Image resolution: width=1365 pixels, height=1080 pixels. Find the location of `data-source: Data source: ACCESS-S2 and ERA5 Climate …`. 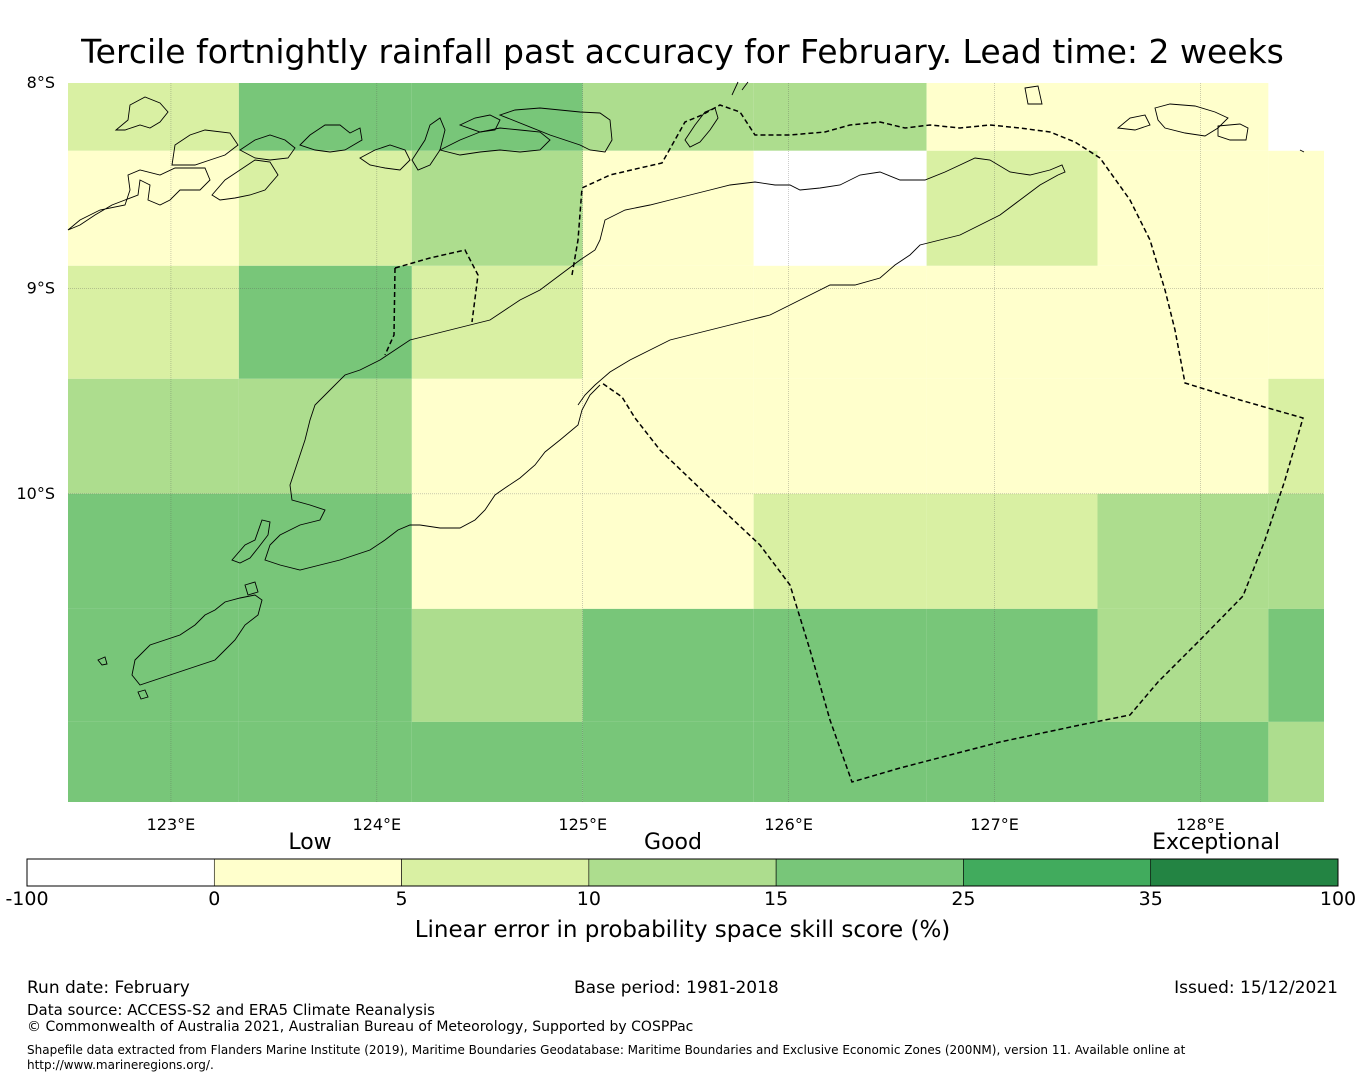

data-source: Data source: ACCESS-S2 and ERA5 Climate … is located at coordinates (231, 1010).